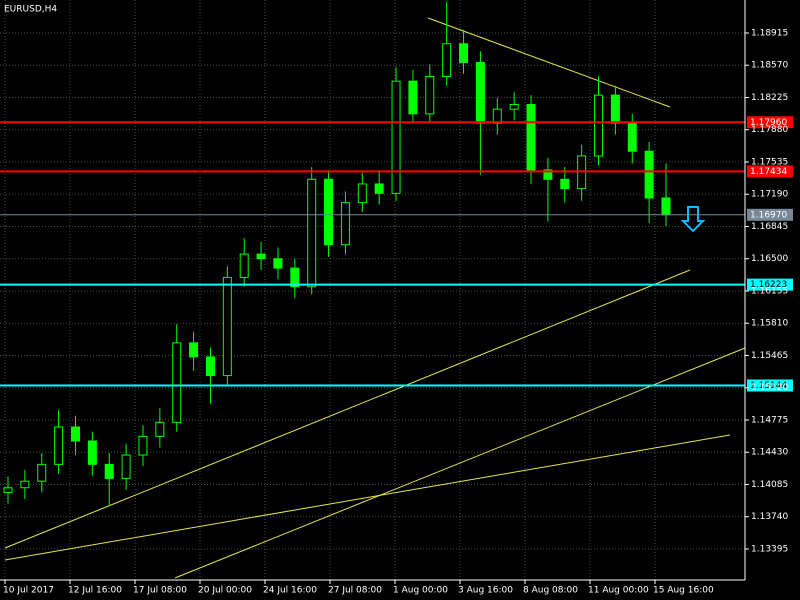 Image resolution: width=800 pixels, height=600 pixels. I want to click on y-tick-label: 1.18225, so click(769, 98).